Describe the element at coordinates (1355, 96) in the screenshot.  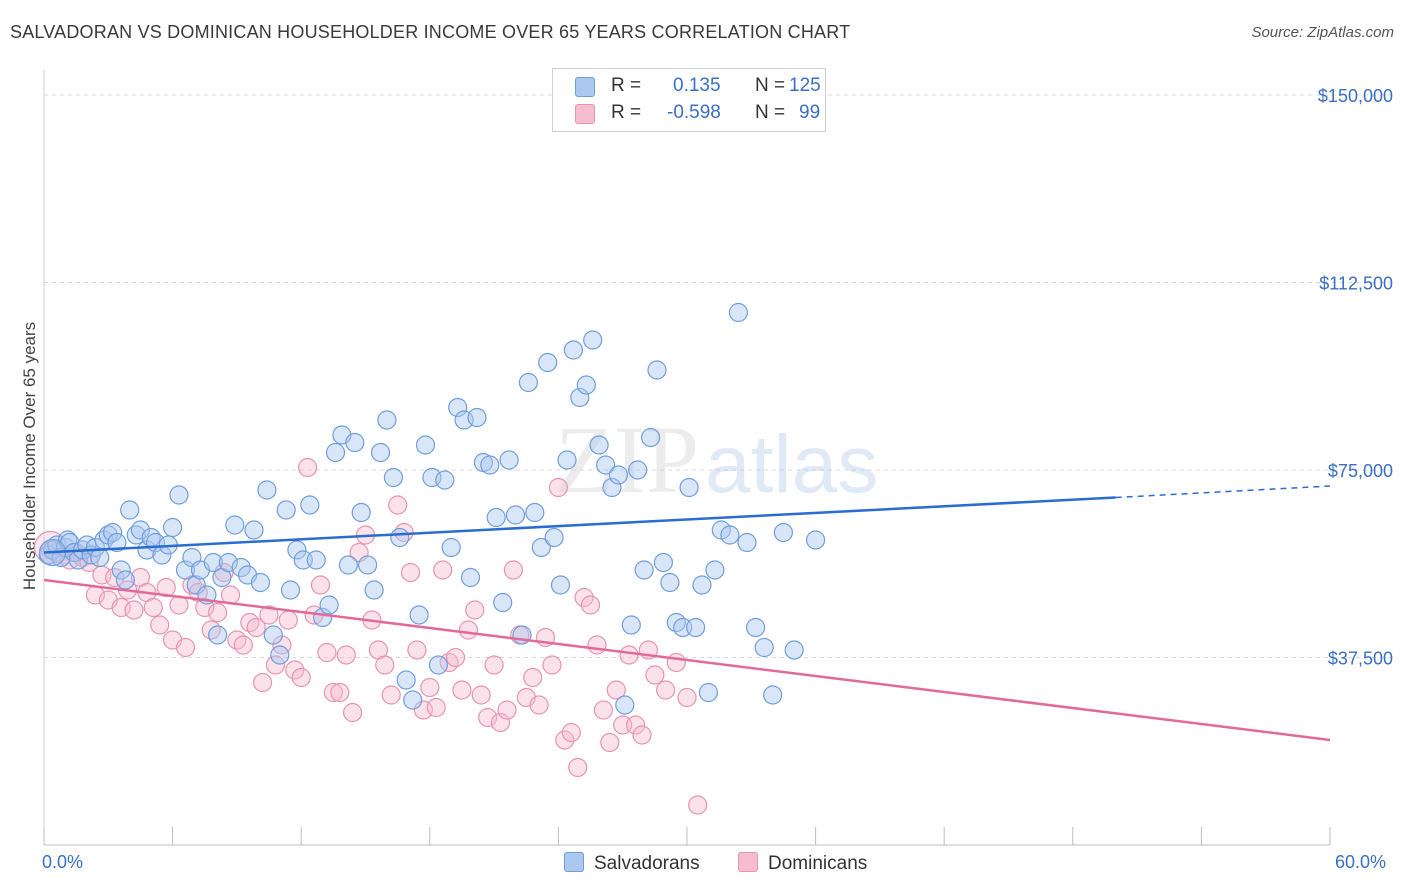
I see `y-tick-label-3: $150,000` at that location.